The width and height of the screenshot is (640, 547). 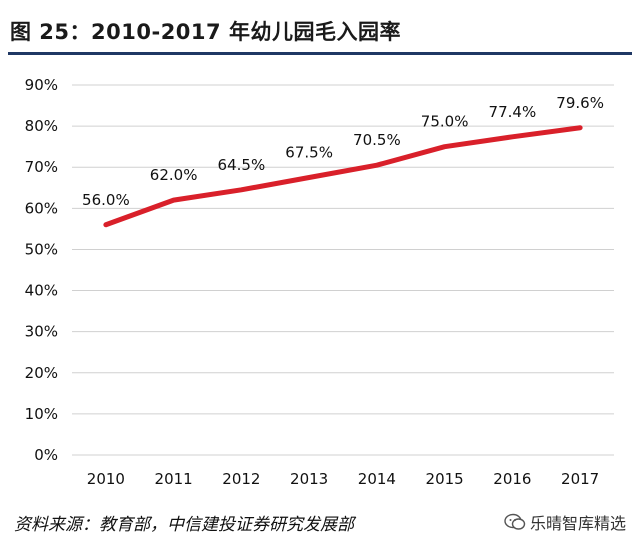 I want to click on source-note: 资料来源：教育部，中信建投证券研究发展部, so click(x=184, y=525).